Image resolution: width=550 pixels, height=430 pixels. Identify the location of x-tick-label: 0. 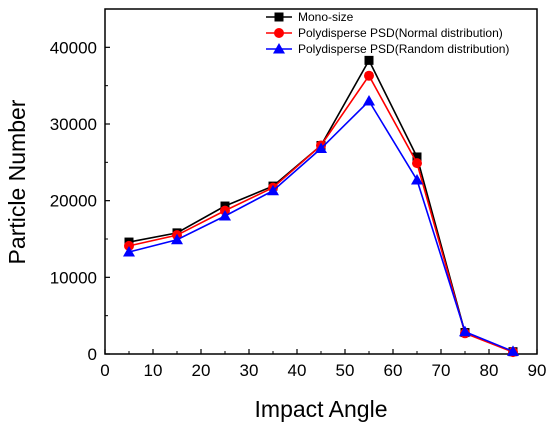
(104, 370).